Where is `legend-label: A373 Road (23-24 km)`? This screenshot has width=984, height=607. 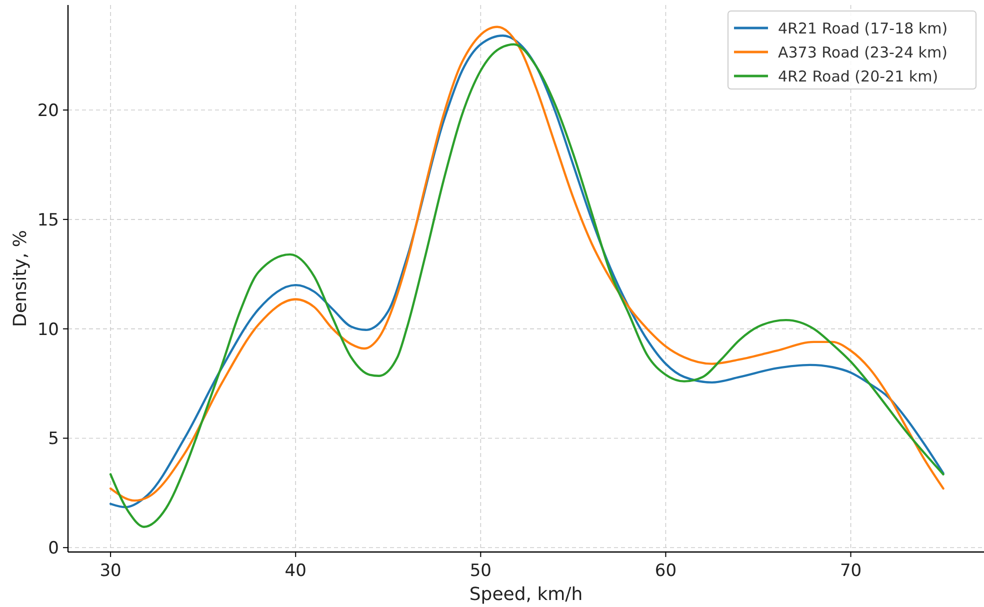
legend-label: A373 Road (23-24 km) is located at coordinates (863, 52).